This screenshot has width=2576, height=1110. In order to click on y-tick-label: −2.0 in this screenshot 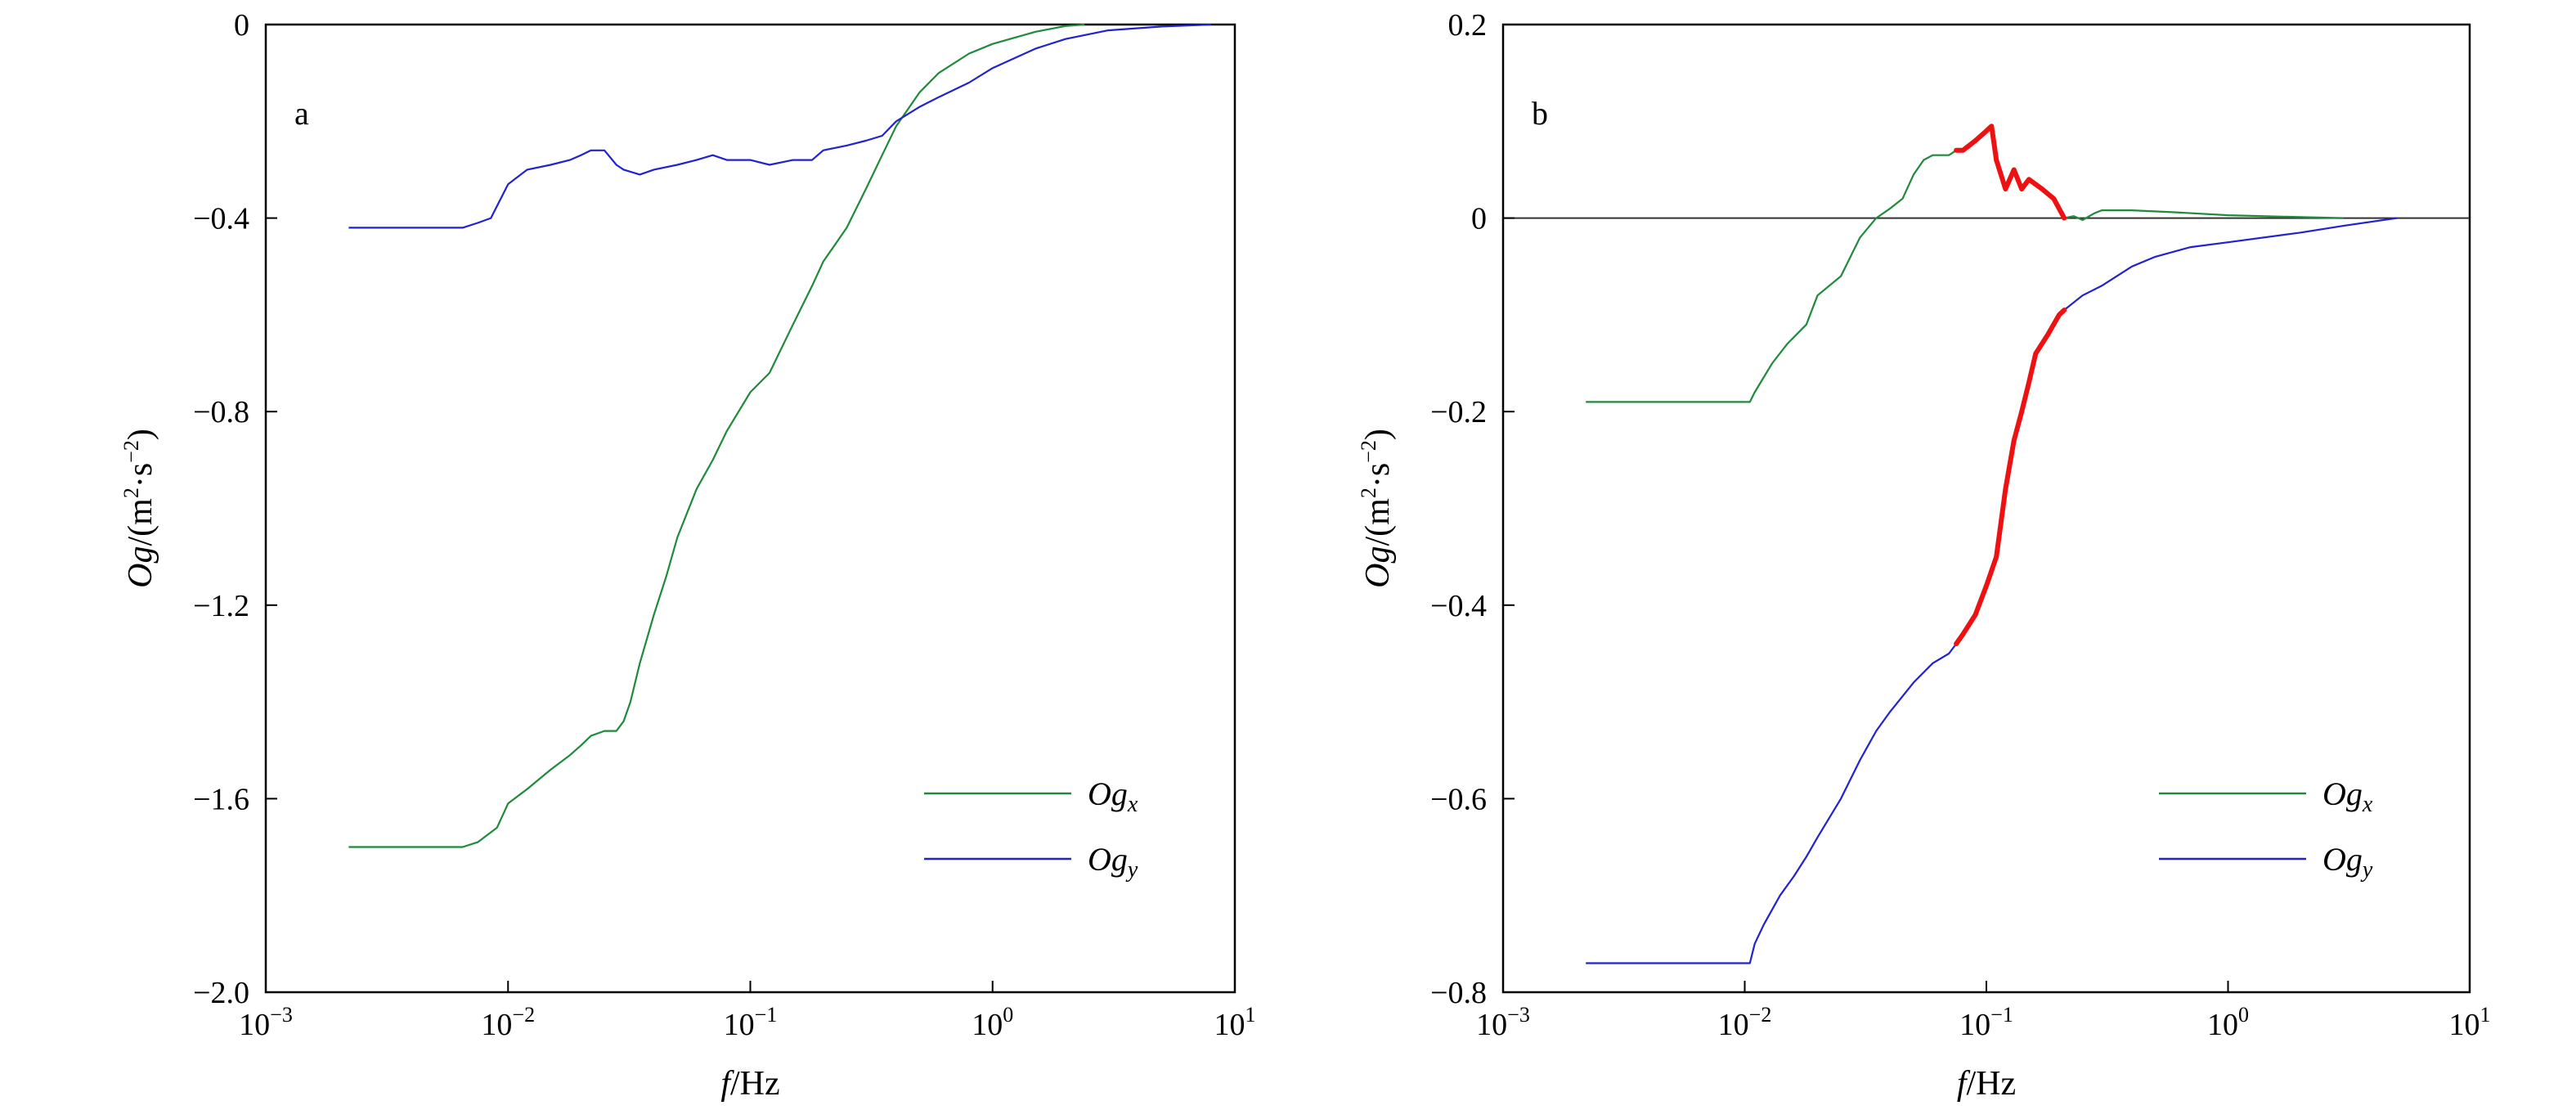, I will do `click(221, 993)`.